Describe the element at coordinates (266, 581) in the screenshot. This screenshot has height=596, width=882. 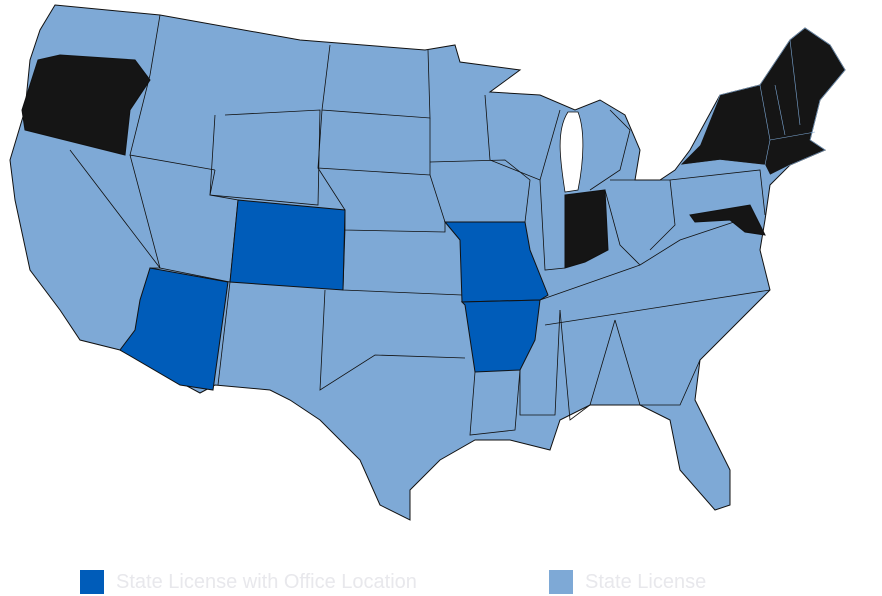
I see `legend-label: State License with Office Location` at that location.